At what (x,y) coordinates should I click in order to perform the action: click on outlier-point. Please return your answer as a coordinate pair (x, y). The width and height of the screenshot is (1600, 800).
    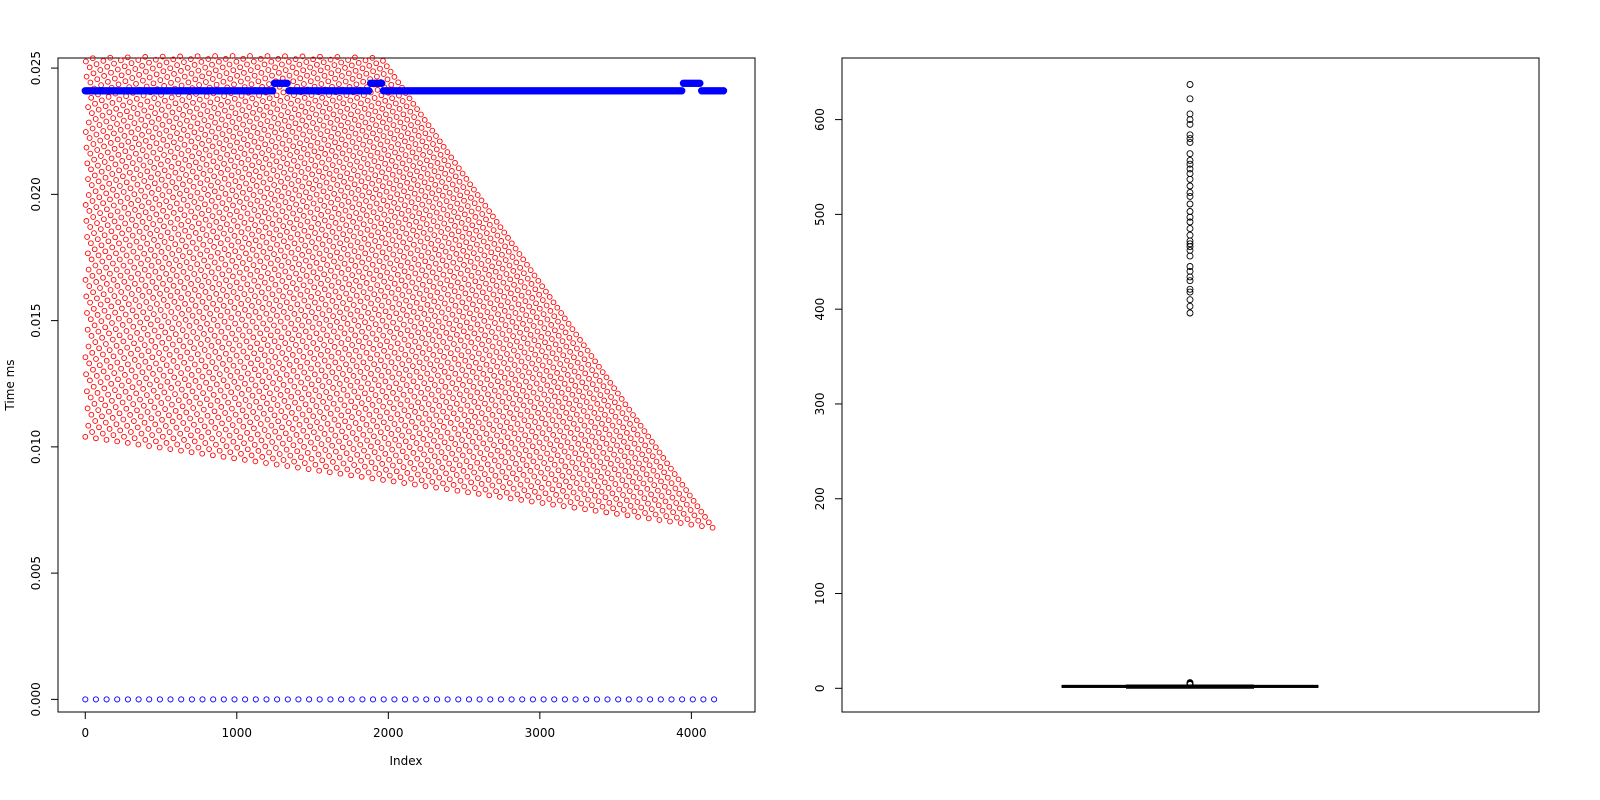
    Looking at the image, I should click on (1190, 204).